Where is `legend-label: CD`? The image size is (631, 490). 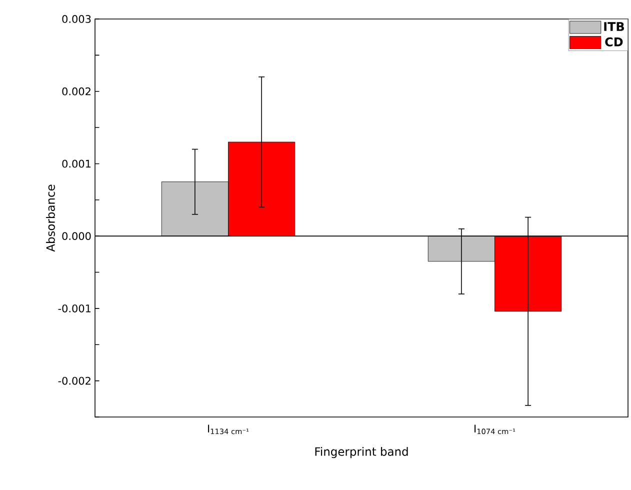 legend-label: CD is located at coordinates (614, 41).